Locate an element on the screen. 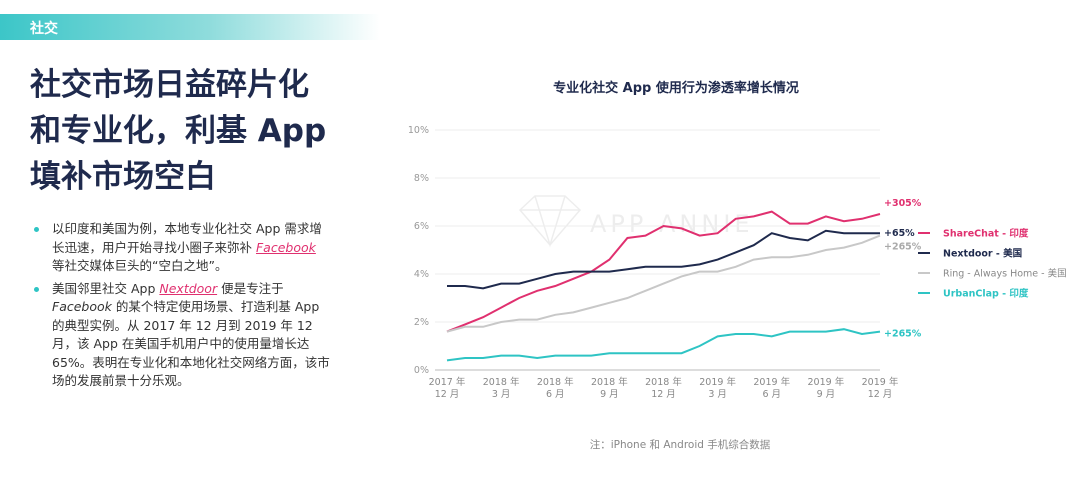 The image size is (1080, 480). x-tick-label: 2018 年 6 月 is located at coordinates (555, 388).